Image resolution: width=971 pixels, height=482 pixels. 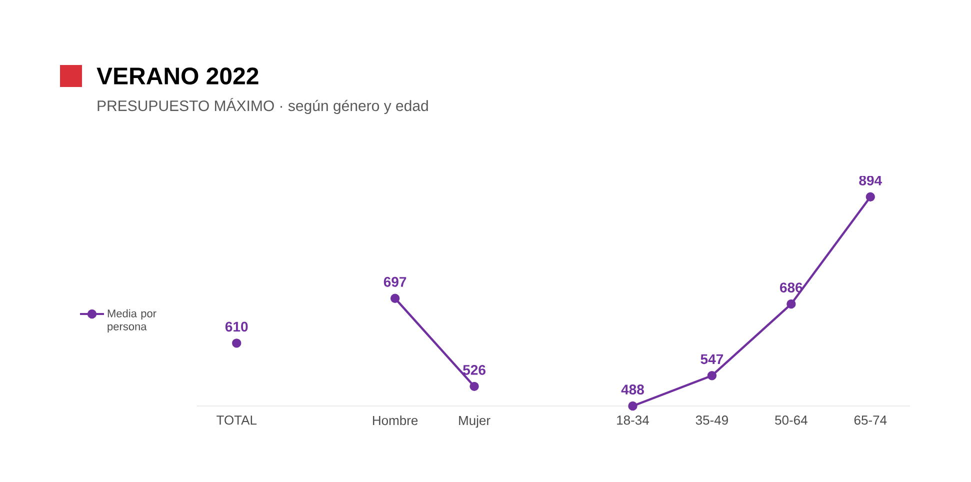 What do you see at coordinates (395, 421) in the screenshot?
I see `x-tick-label: Hombre` at bounding box center [395, 421].